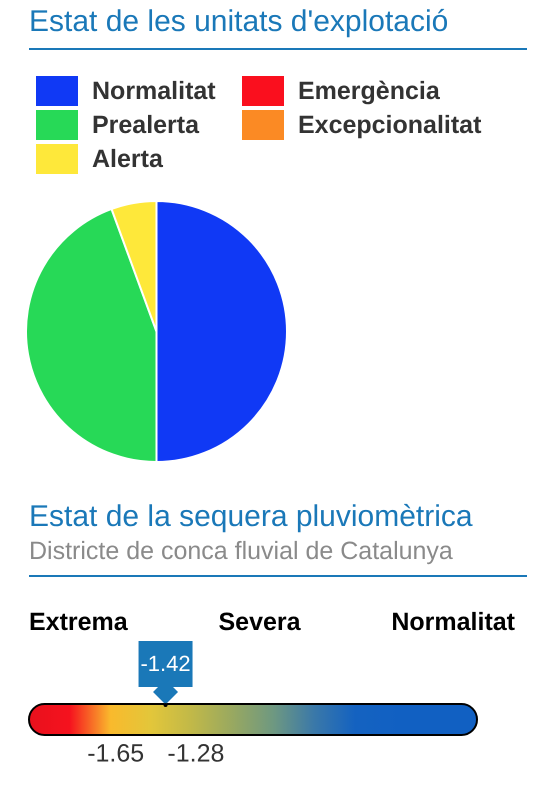  What do you see at coordinates (146, 125) in the screenshot?
I see `legend-label: Prealerta` at bounding box center [146, 125].